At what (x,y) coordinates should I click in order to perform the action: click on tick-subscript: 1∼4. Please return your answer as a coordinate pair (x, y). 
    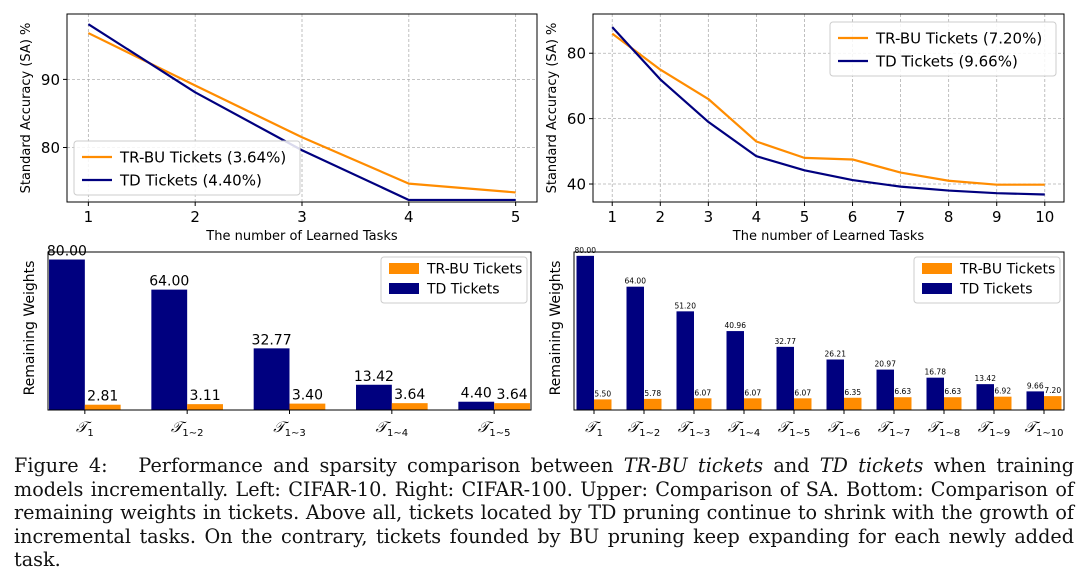
    Looking at the image, I should click on (397, 433).